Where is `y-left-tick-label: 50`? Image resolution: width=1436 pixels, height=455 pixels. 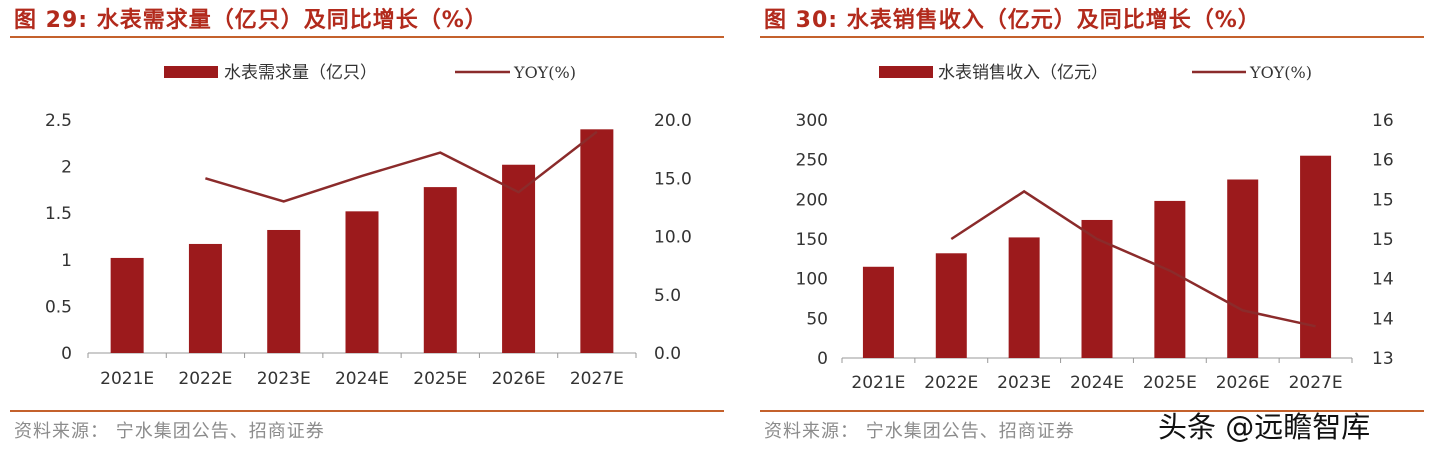
y-left-tick-label: 50 is located at coordinates (817, 319).